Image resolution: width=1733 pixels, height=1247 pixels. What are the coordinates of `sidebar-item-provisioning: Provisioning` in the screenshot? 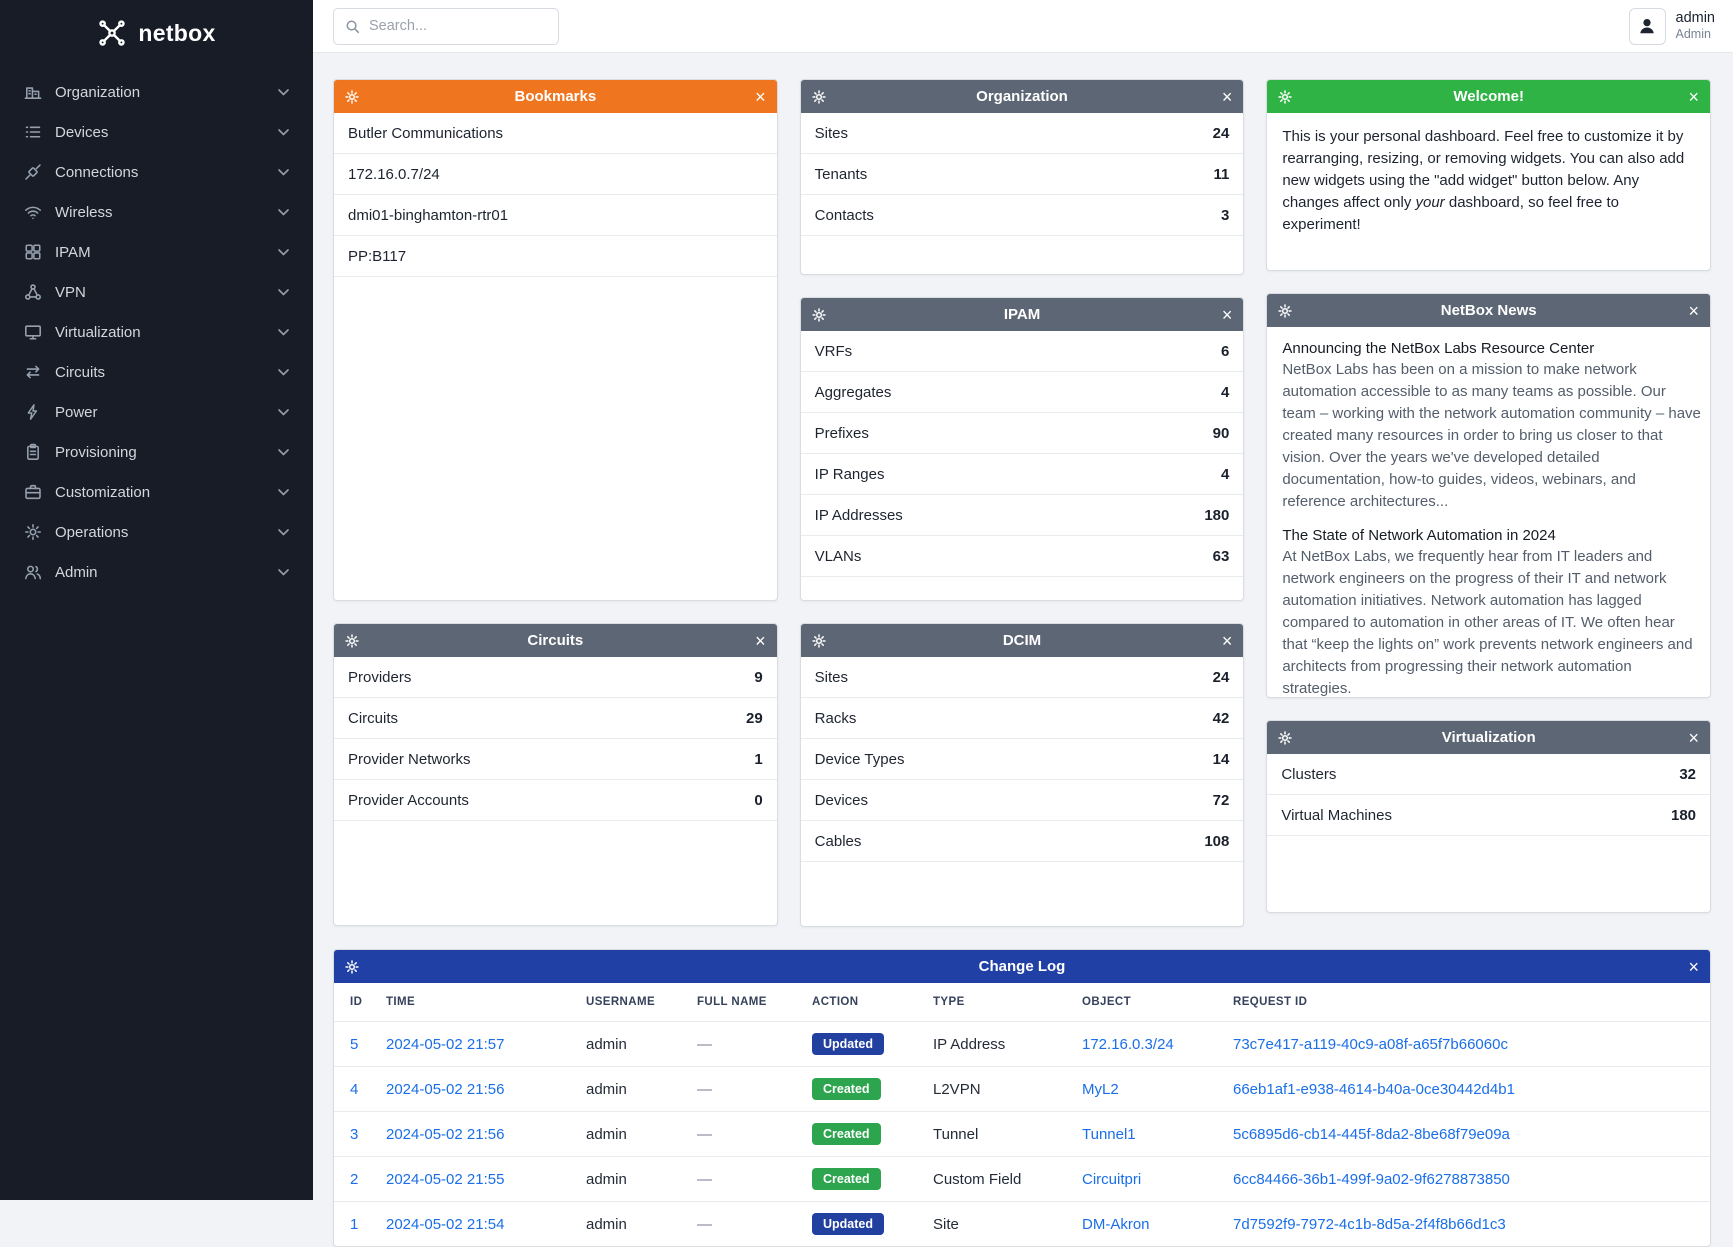 It's located at (156, 452).